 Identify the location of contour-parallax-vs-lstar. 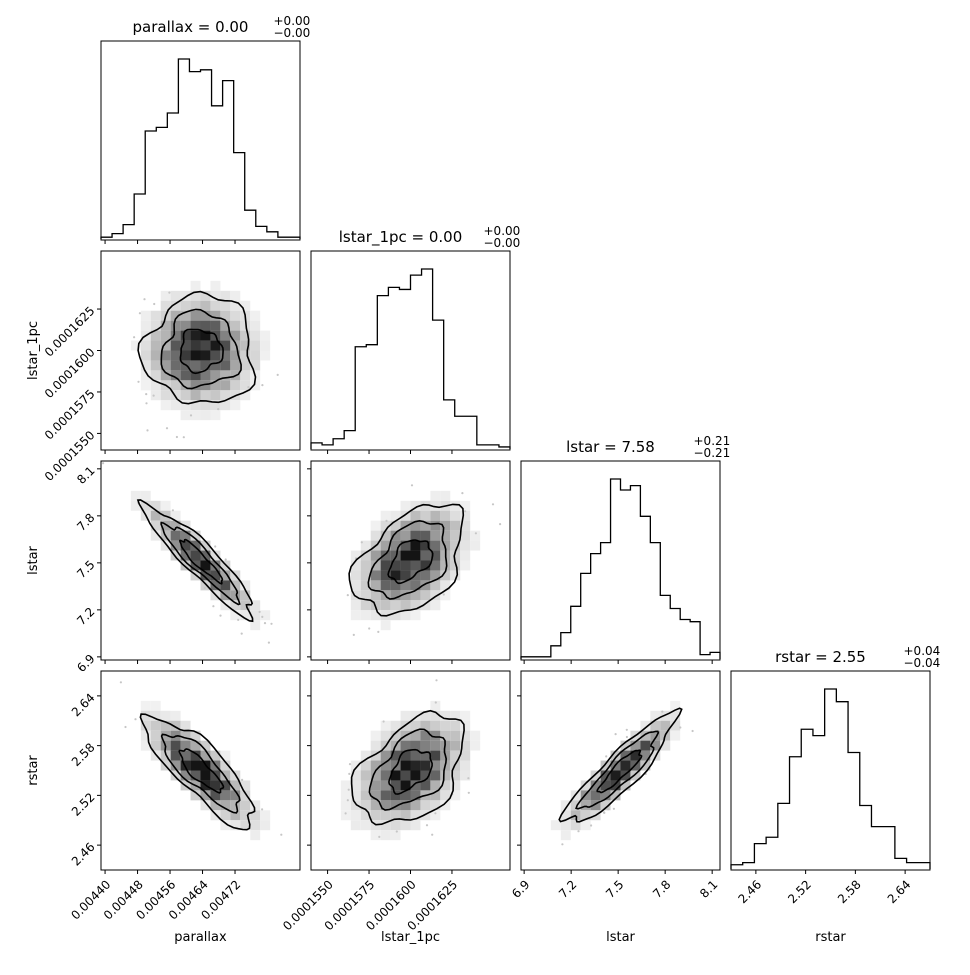
(201, 561).